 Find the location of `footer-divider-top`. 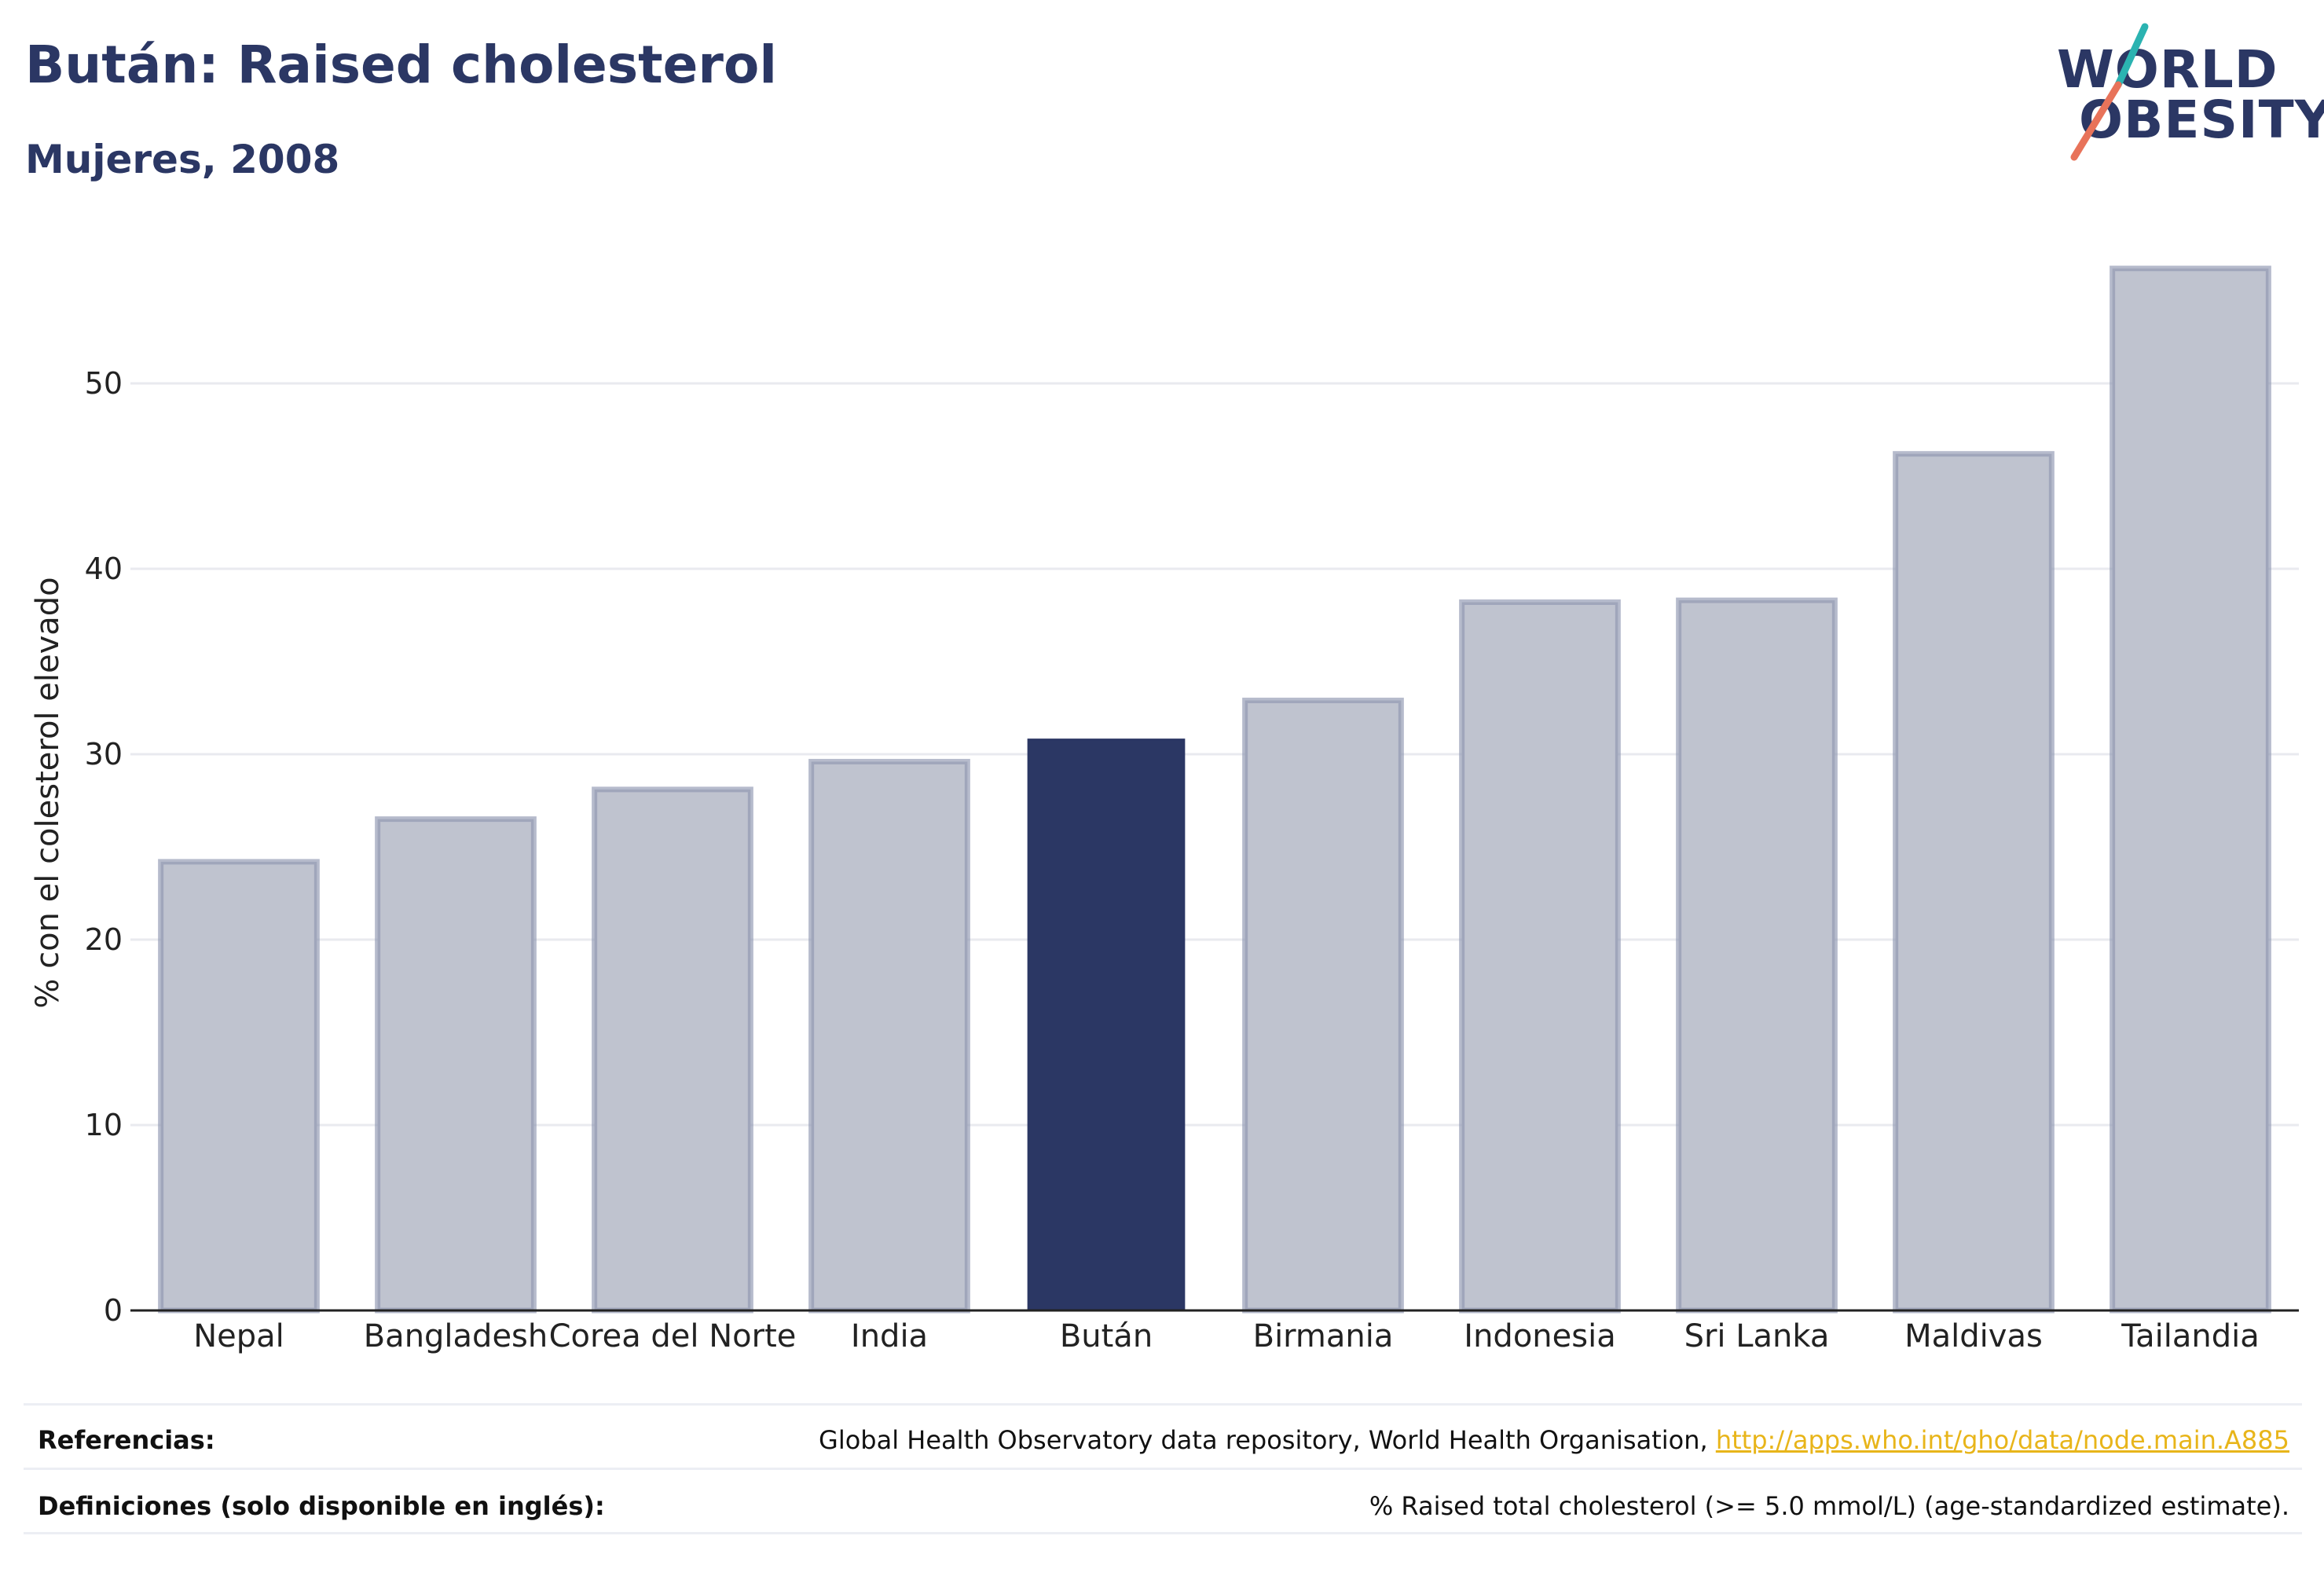

footer-divider-top is located at coordinates (1163, 1404).